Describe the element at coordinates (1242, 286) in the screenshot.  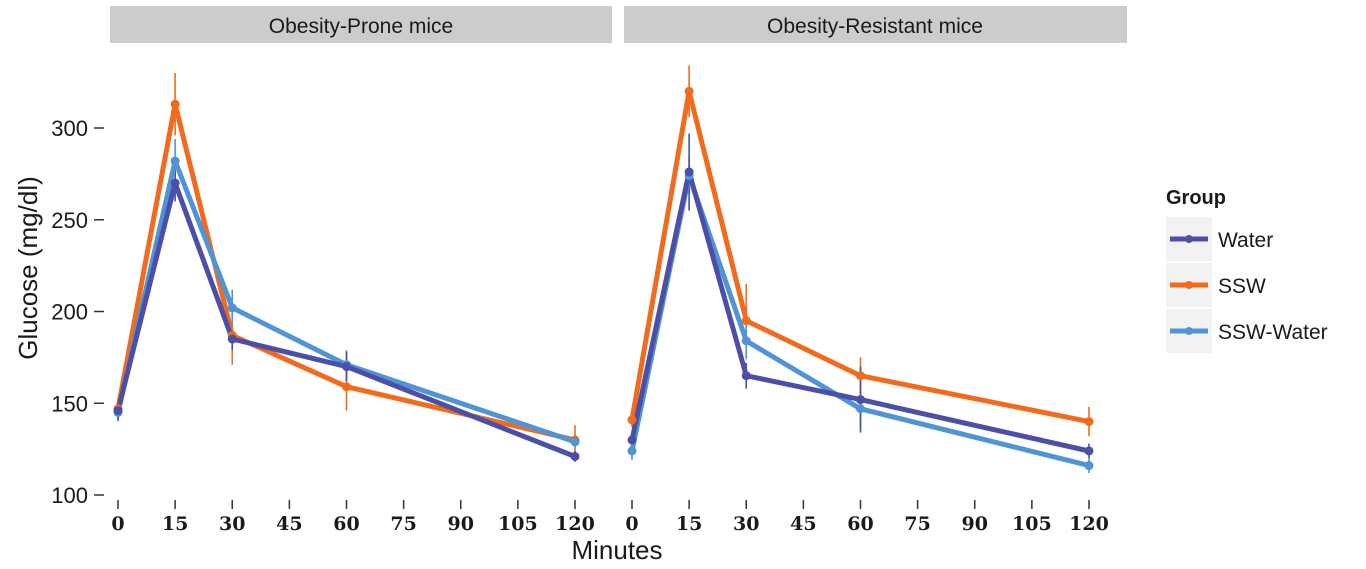
I see `legend-label-ssw: SSW` at that location.